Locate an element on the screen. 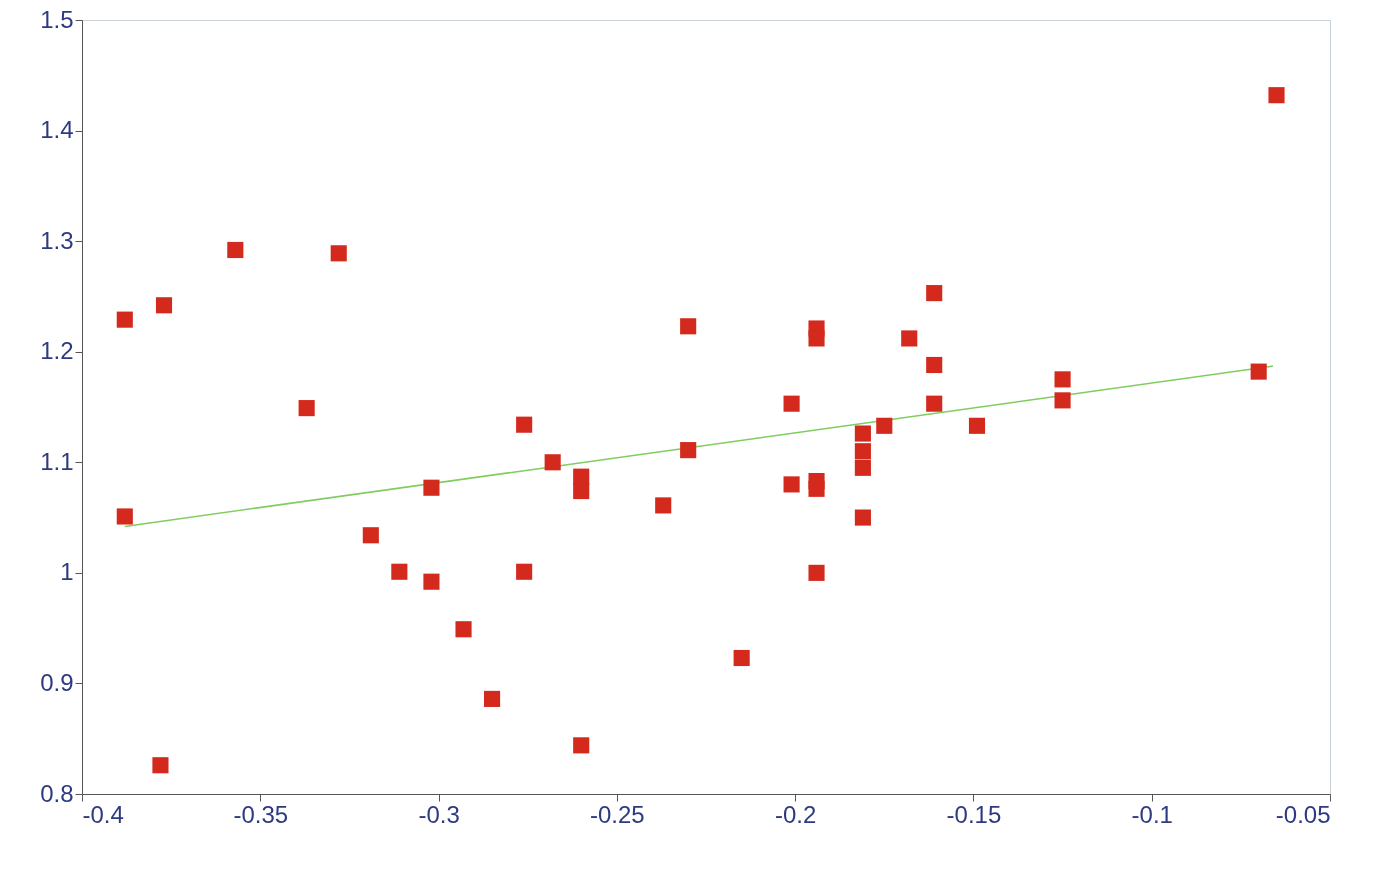 The height and width of the screenshot is (873, 1386). y-tick-label: 1.2 is located at coordinates (57, 351).